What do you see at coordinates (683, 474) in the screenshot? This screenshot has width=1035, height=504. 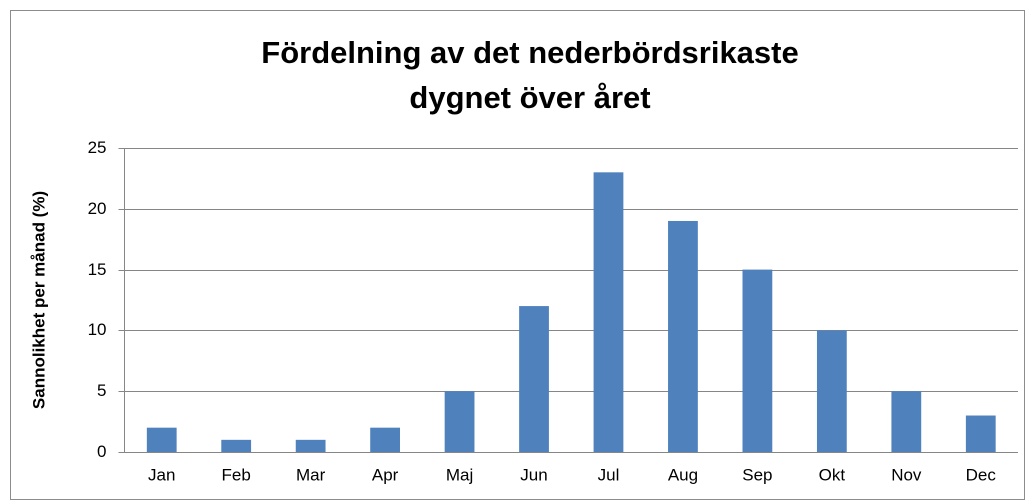 I see `x-tick-label: Aug` at bounding box center [683, 474].